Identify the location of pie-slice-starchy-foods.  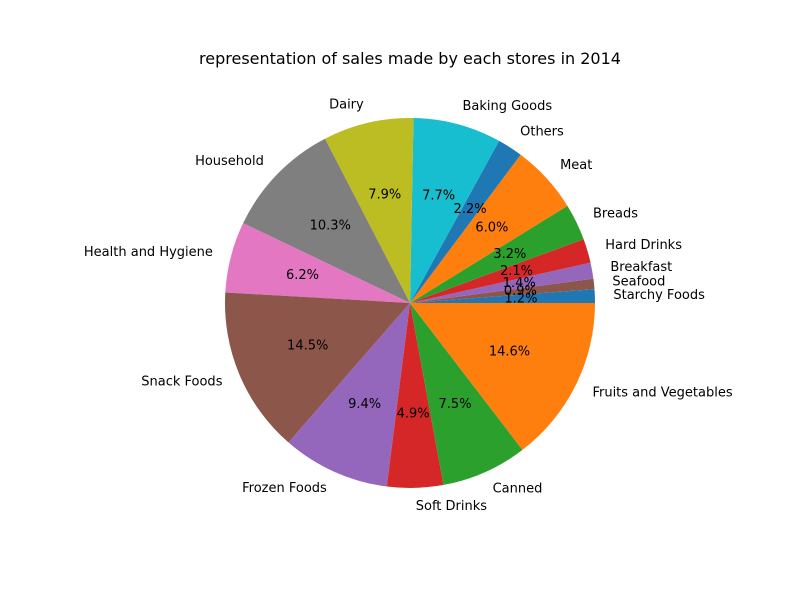
(502, 296).